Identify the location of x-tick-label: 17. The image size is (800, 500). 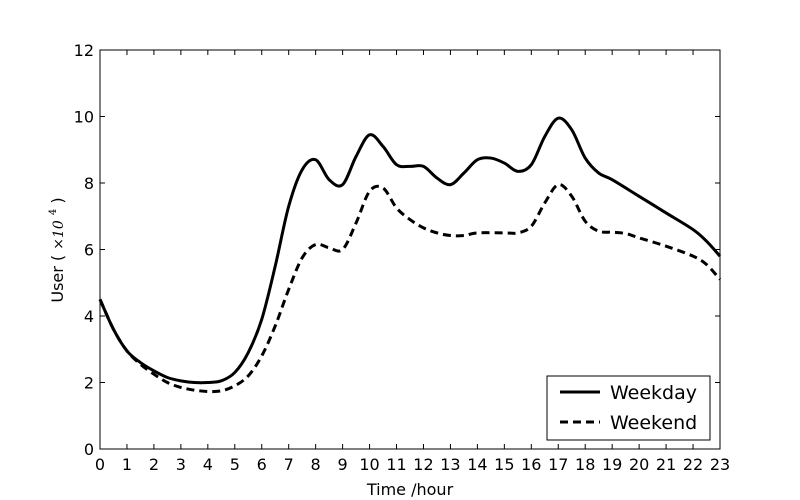
(558, 464).